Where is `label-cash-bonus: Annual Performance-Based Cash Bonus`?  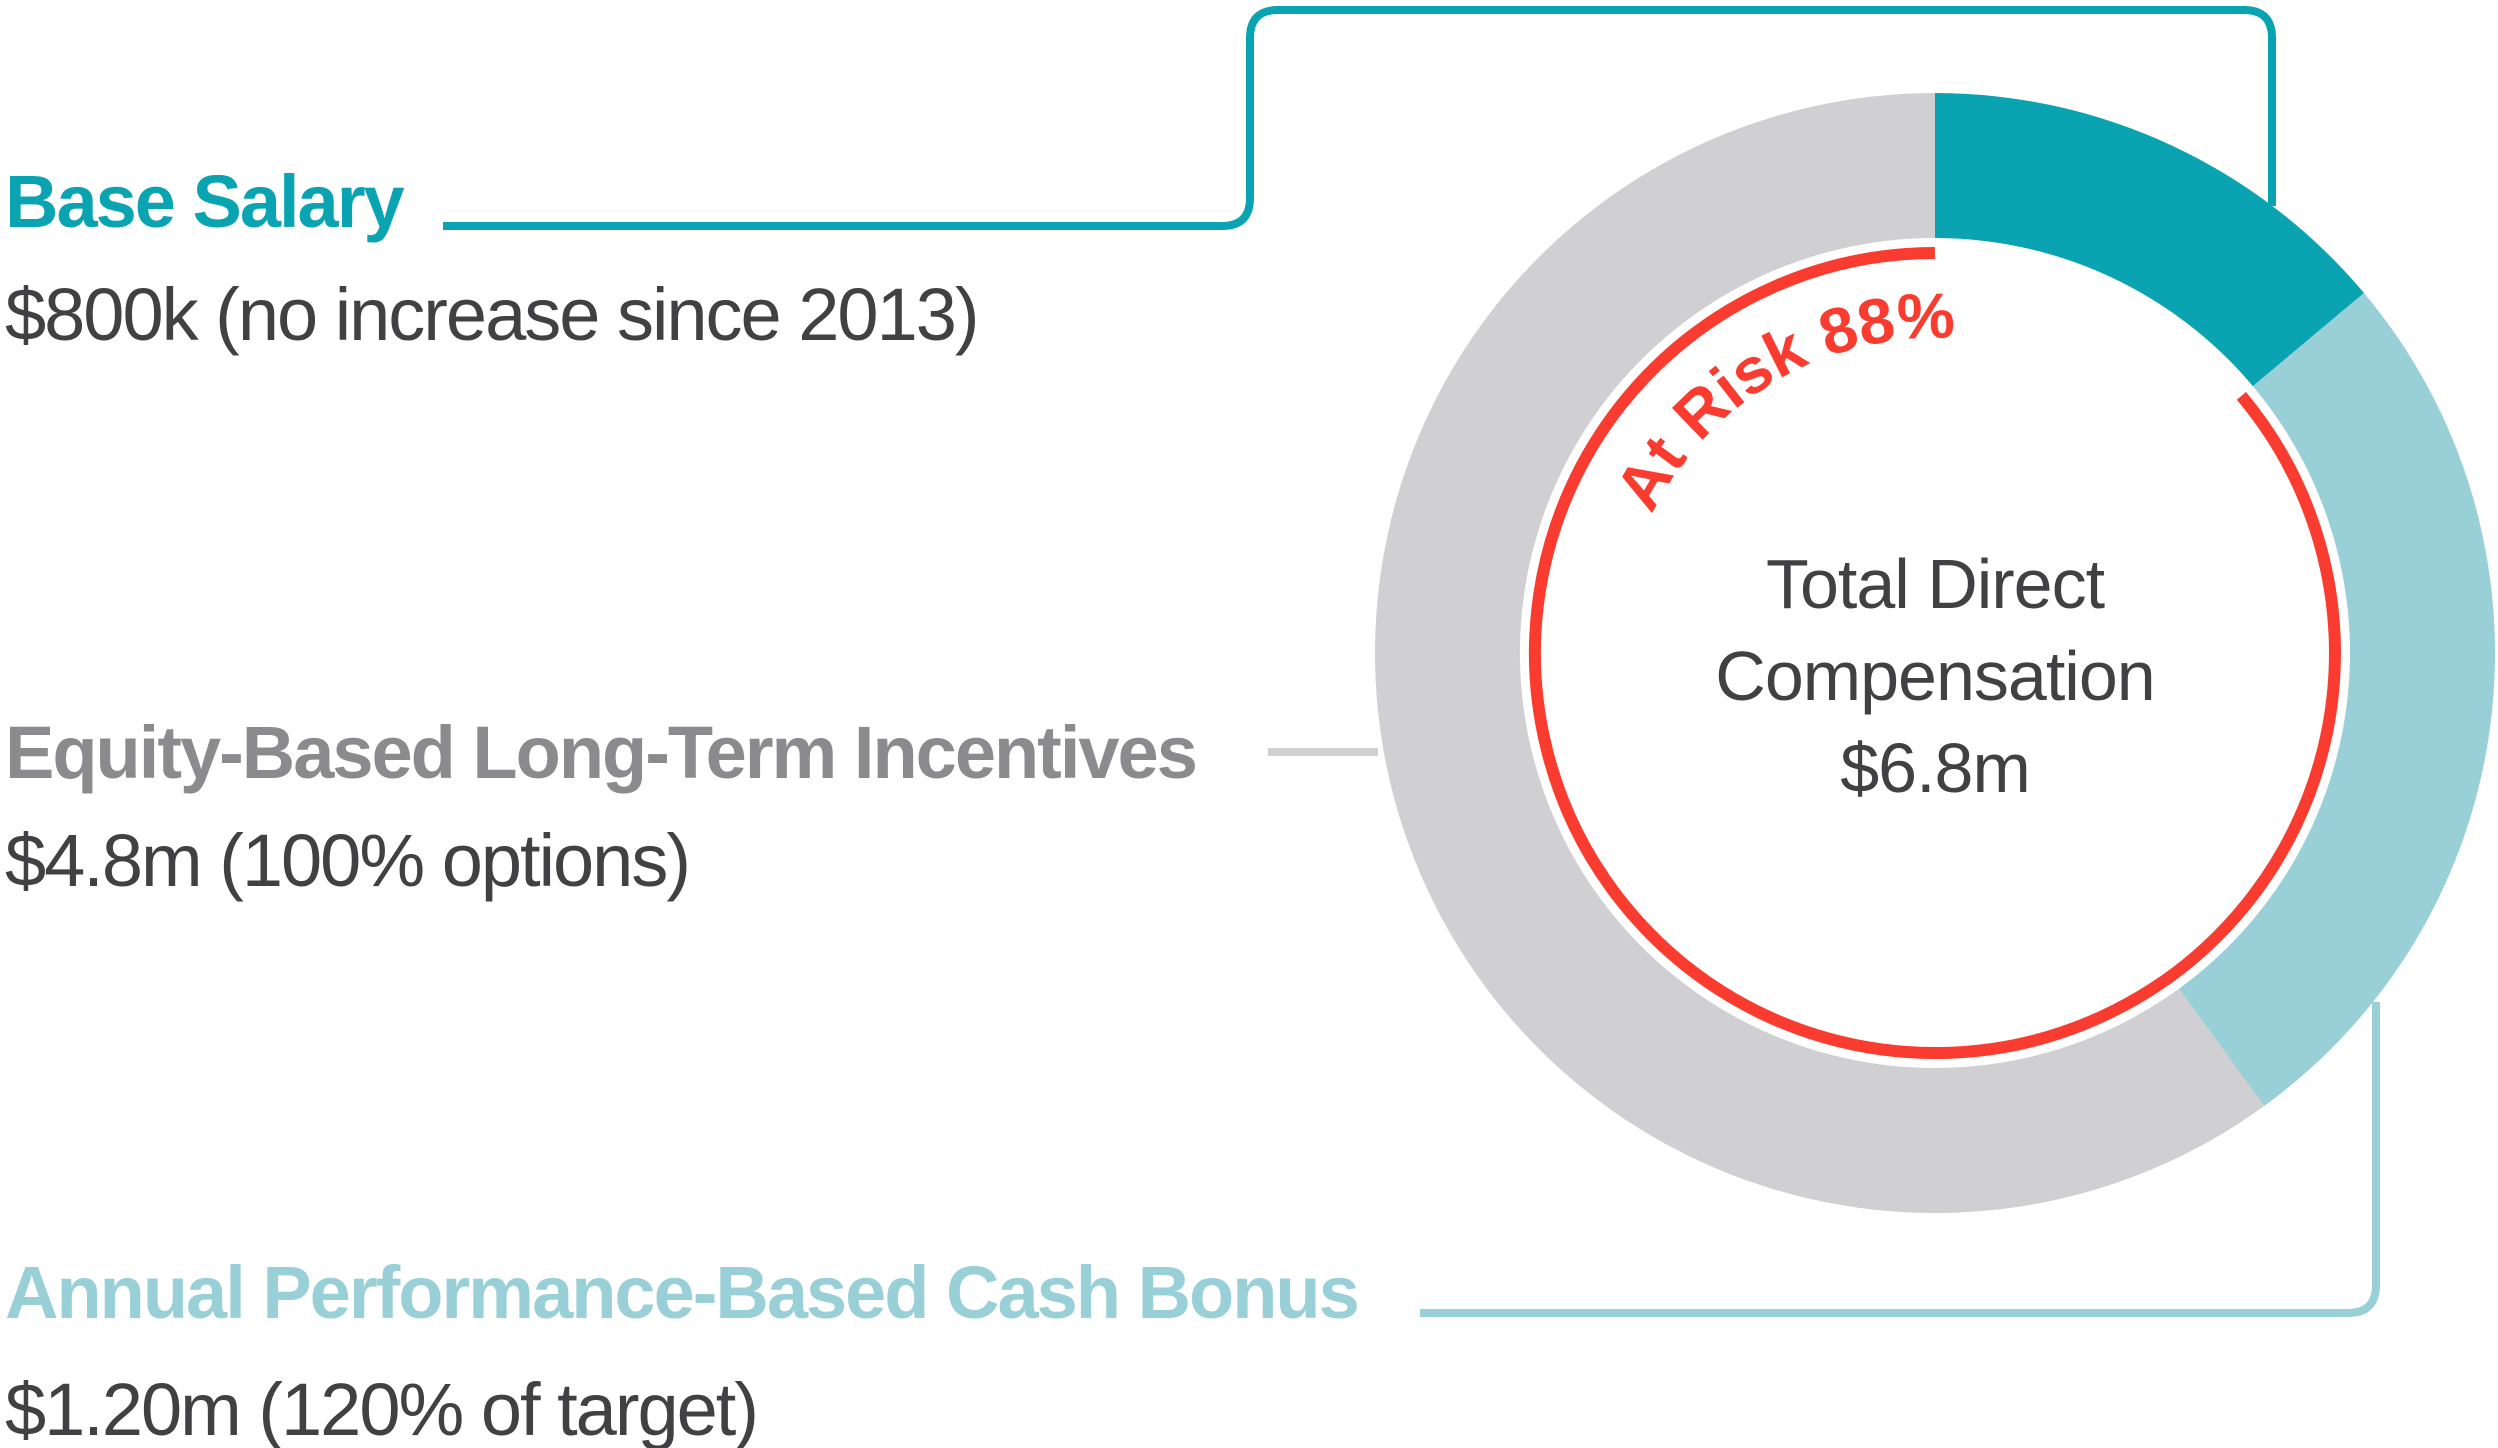
label-cash-bonus: Annual Performance-Based Cash Bonus is located at coordinates (682, 1292).